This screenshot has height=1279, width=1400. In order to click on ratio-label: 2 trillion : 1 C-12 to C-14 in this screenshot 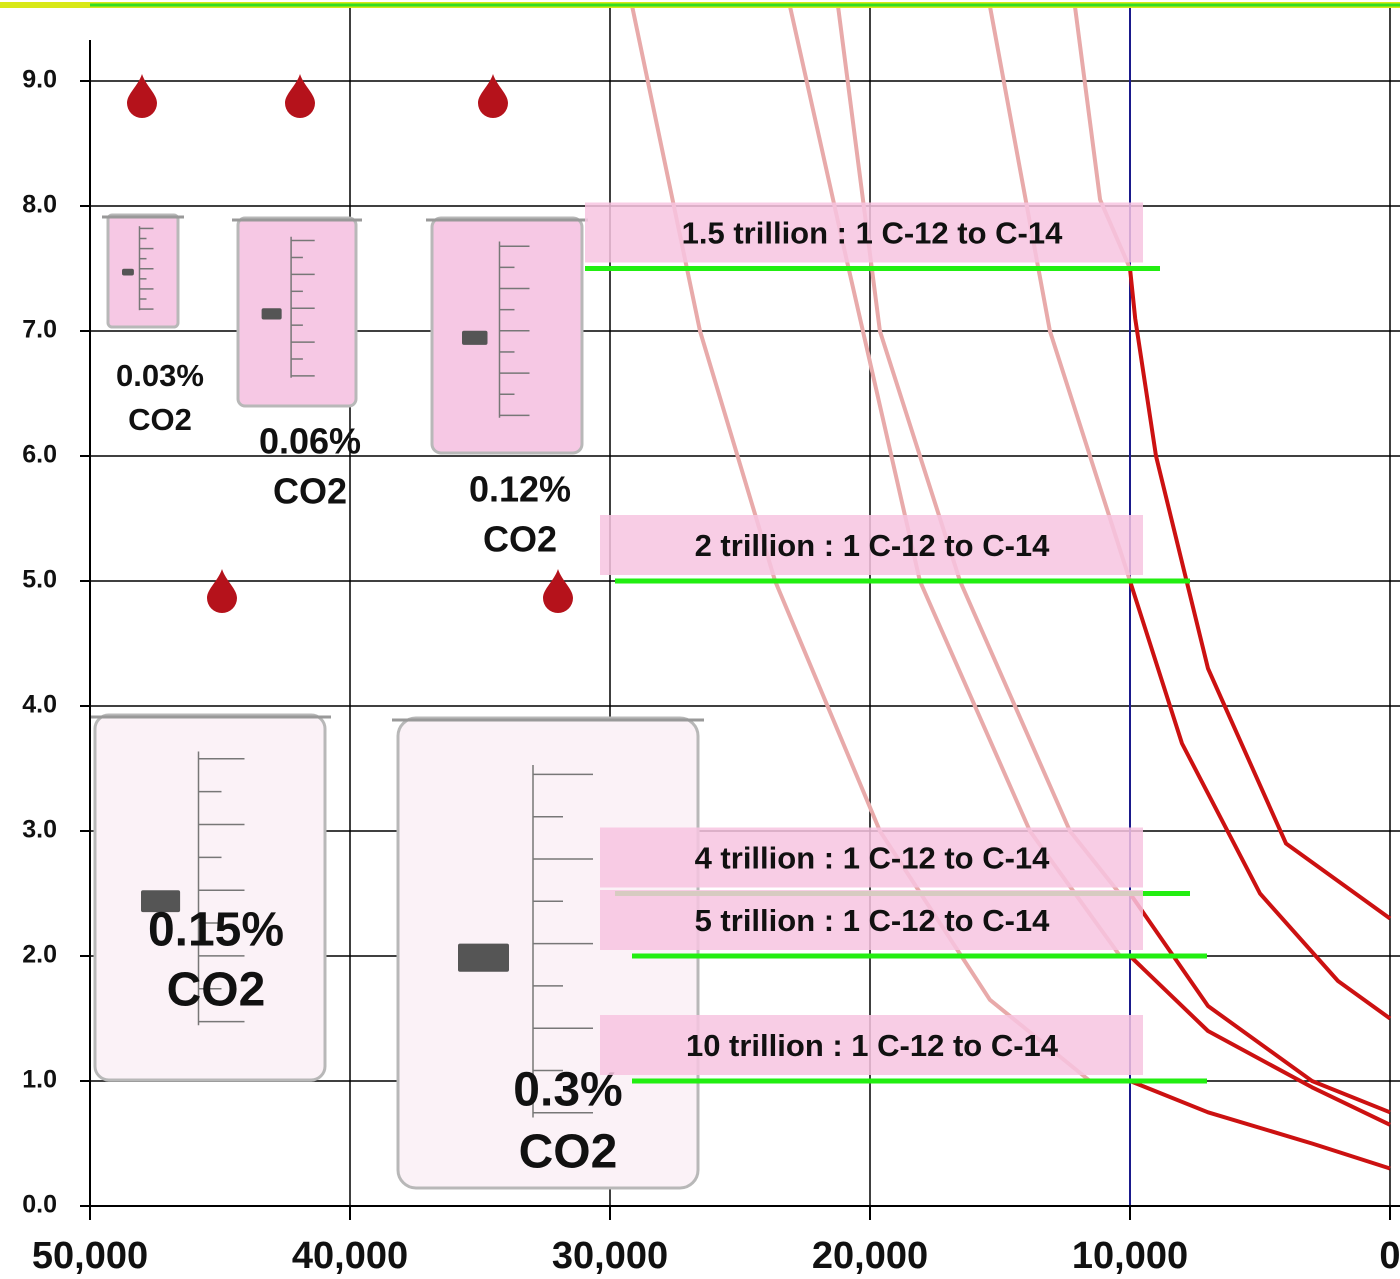, I will do `click(873, 545)`.